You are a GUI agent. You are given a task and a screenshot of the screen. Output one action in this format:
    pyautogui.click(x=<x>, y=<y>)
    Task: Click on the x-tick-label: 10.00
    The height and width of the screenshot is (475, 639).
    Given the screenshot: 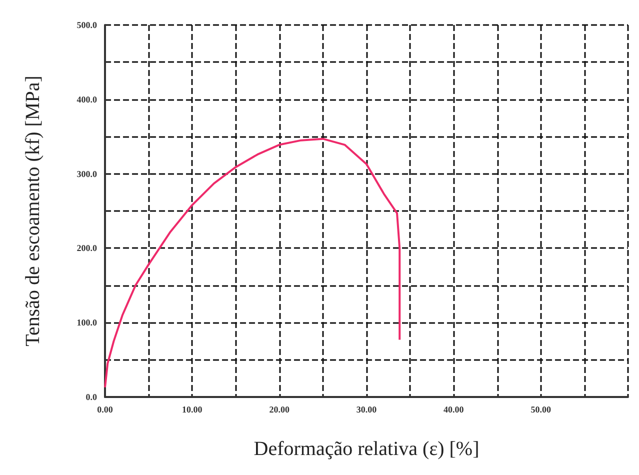 What is the action you would take?
    pyautogui.click(x=192, y=409)
    